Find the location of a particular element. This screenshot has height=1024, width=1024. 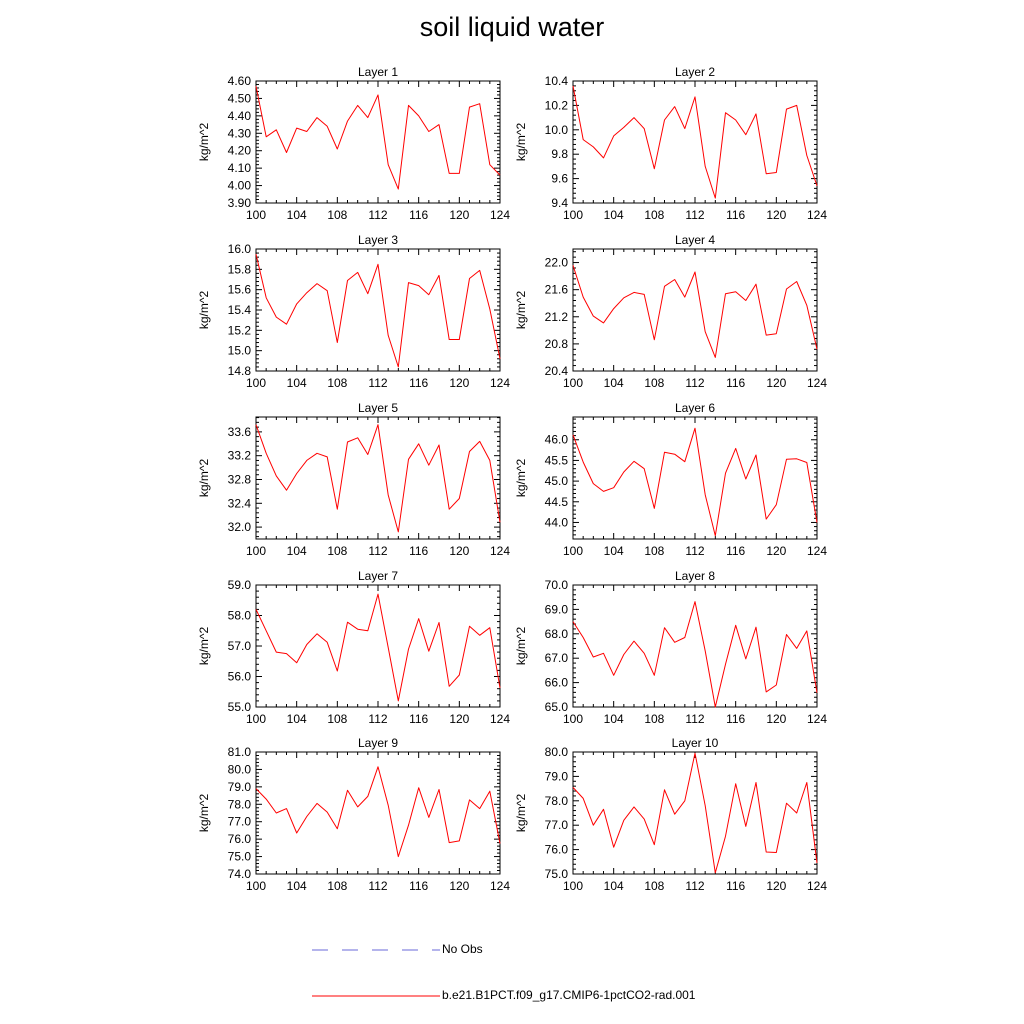

y-tick-label: 65.0 is located at coordinates (557, 707).